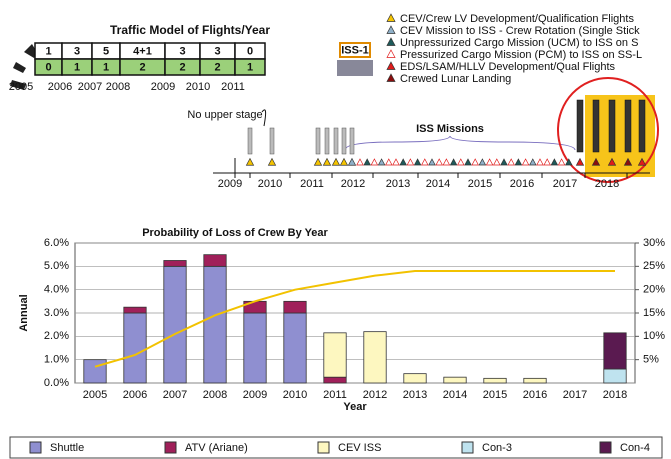  What do you see at coordinates (312, 184) in the screenshot?
I see `timeline-year: 2011` at bounding box center [312, 184].